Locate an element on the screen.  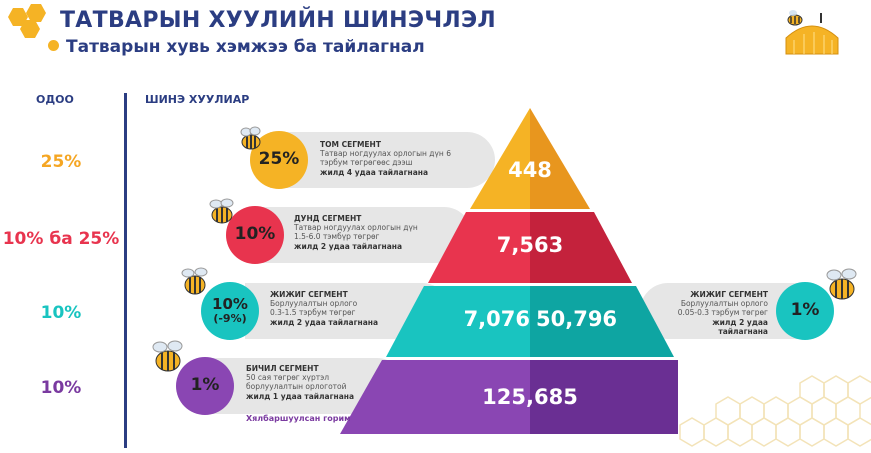
pyramid-small-left is located at coordinates (458, 321).